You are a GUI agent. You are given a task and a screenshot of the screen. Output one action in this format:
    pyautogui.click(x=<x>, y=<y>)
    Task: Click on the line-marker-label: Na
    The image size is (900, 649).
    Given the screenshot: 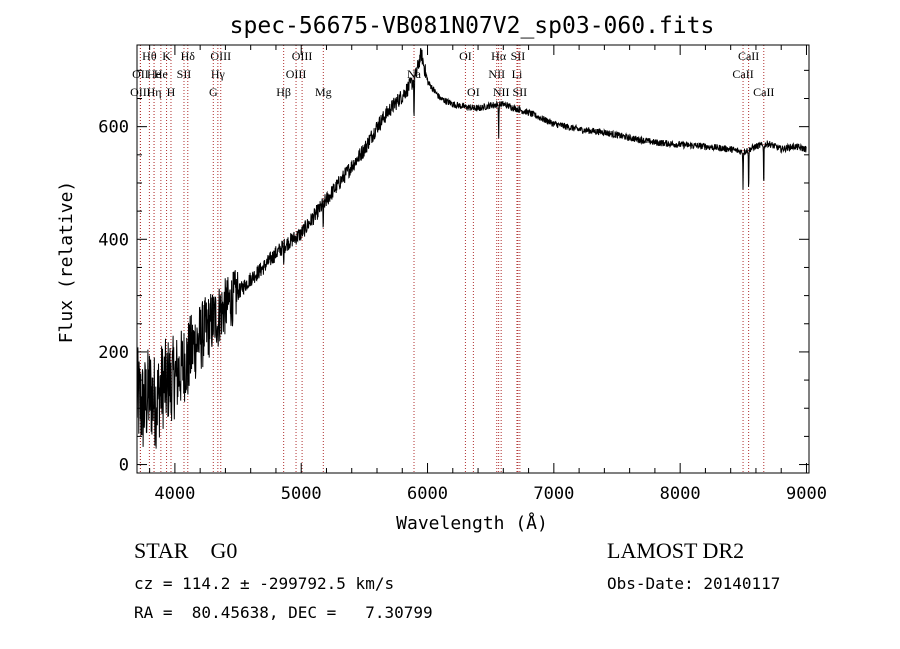 What is the action you would take?
    pyautogui.click(x=414, y=74)
    